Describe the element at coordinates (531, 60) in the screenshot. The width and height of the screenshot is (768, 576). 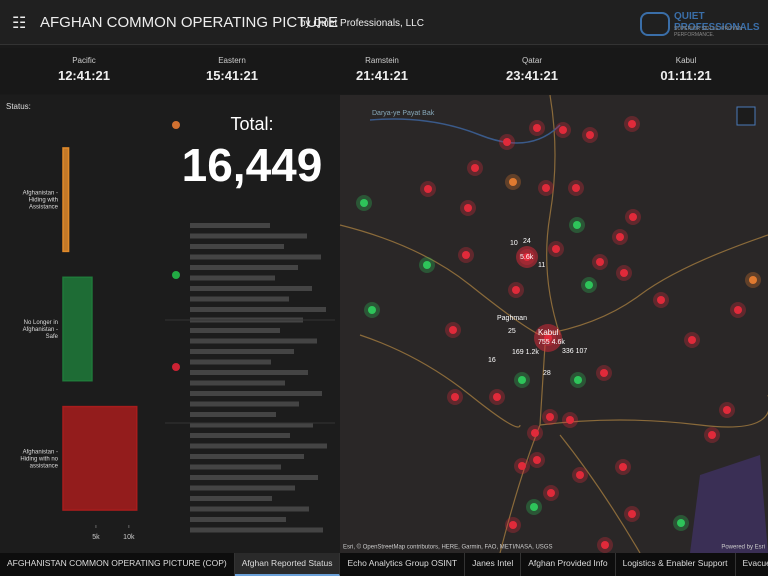
I see `clock-city: Qatar` at that location.